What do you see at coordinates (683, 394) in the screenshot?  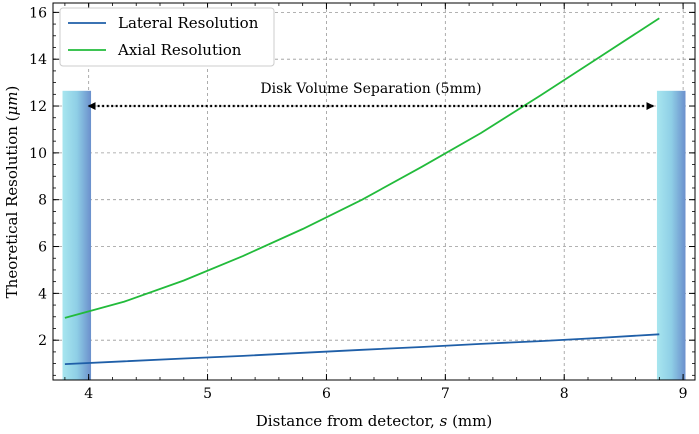 I see `x-tick-label: 9` at bounding box center [683, 394].